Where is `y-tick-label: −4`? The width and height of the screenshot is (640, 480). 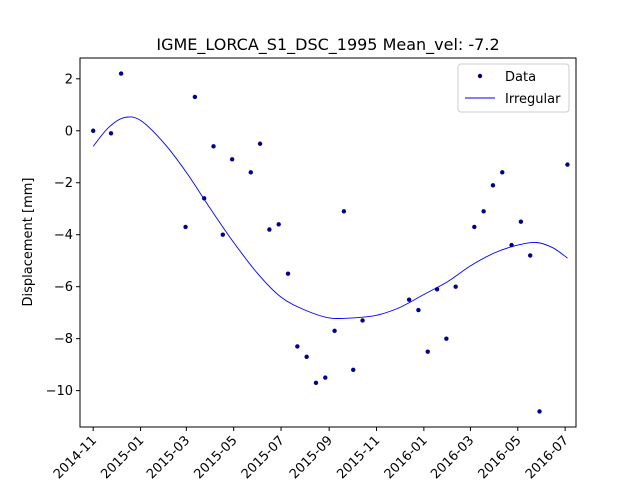
y-tick-label: −4 is located at coordinates (63, 235).